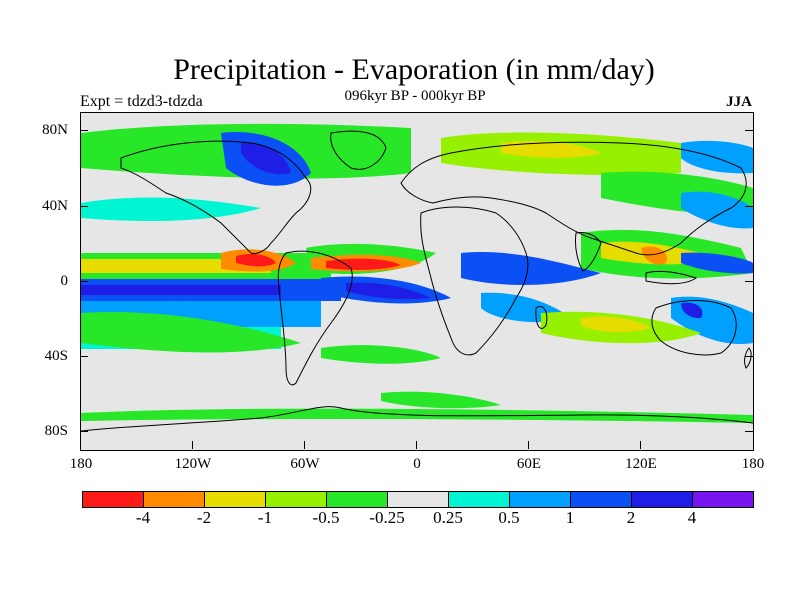  I want to click on coastline-north-america, so click(216, 197).